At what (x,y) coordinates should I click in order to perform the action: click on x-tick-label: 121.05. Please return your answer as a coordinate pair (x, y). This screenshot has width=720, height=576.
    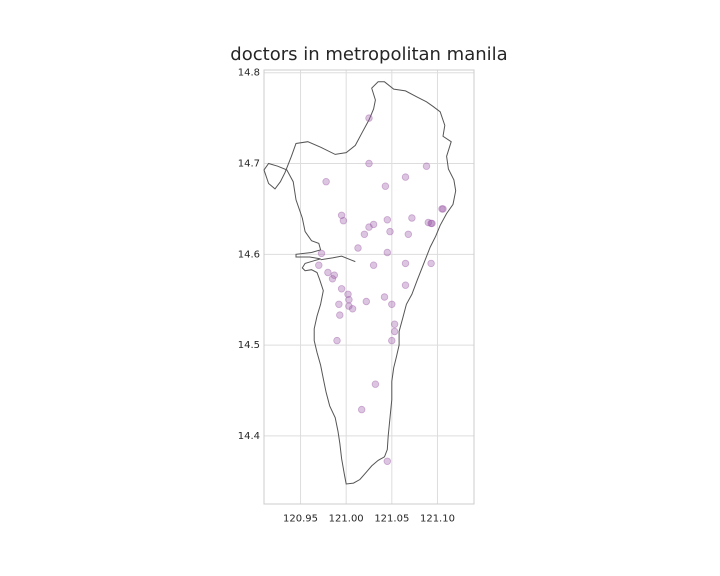
    Looking at the image, I should click on (391, 518).